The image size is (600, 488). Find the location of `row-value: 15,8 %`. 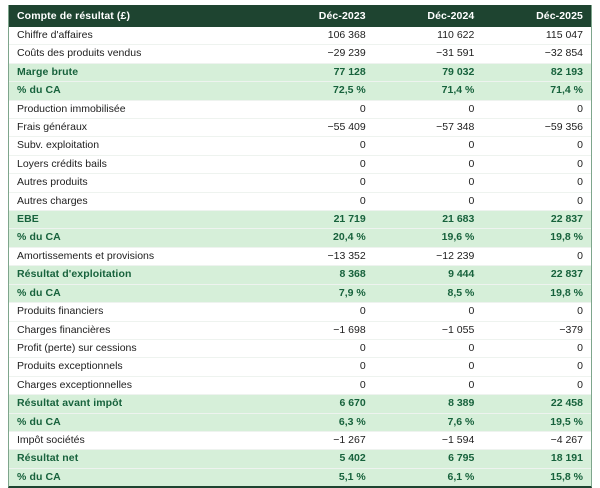

row-value: 15,8 % is located at coordinates (536, 477).